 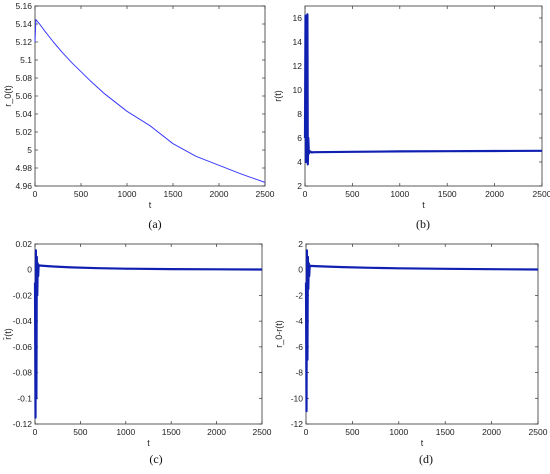 What do you see at coordinates (494, 194) in the screenshot?
I see `x-tick-label-b: 2000` at bounding box center [494, 194].